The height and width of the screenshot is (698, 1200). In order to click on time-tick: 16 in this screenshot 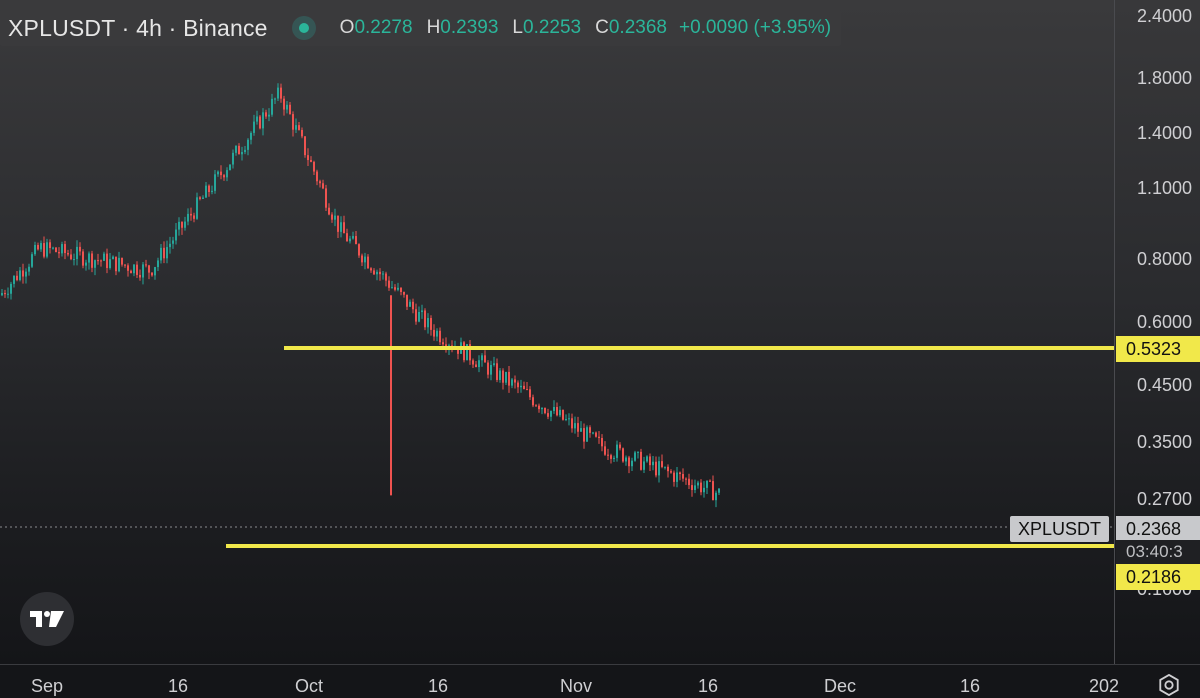, I will do `click(178, 686)`.